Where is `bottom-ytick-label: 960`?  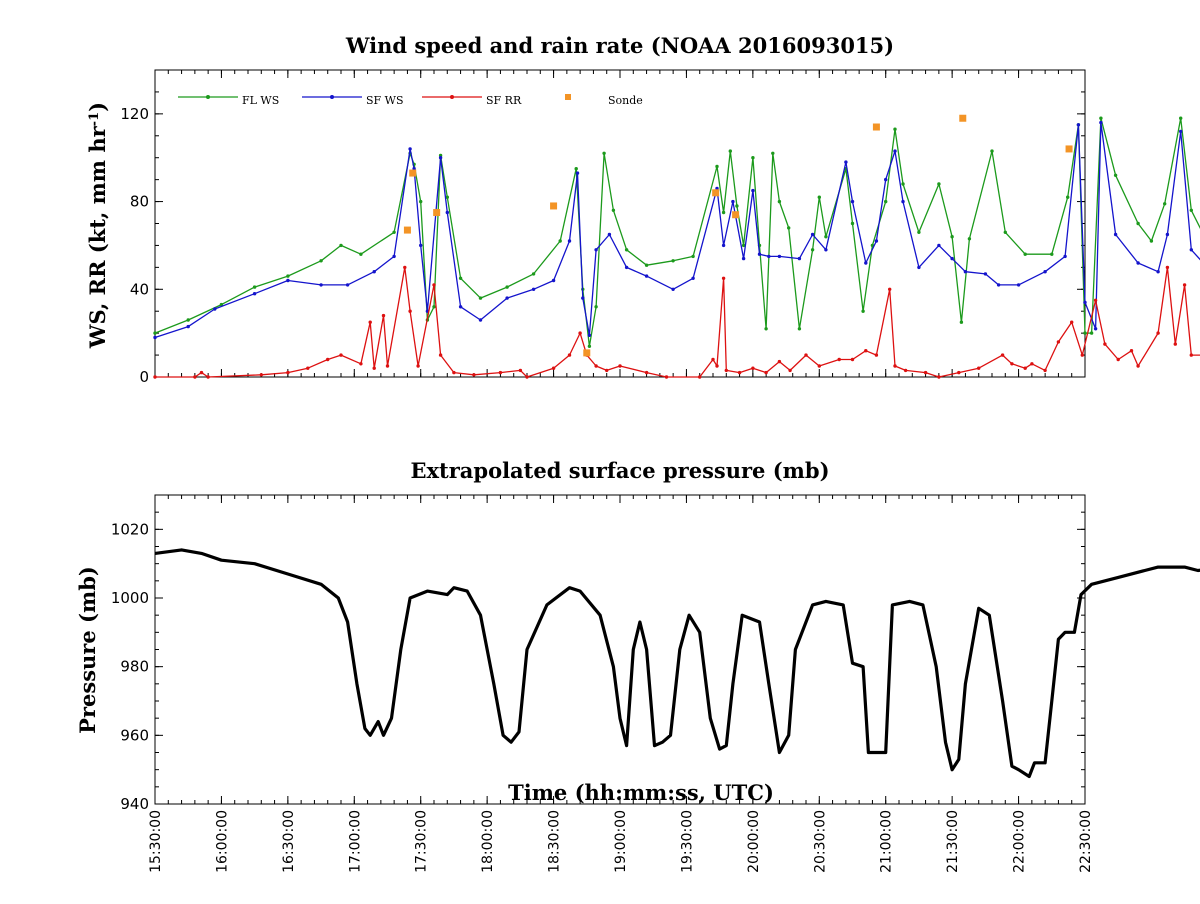
bottom-ytick-label: 960 is located at coordinates (134, 735).